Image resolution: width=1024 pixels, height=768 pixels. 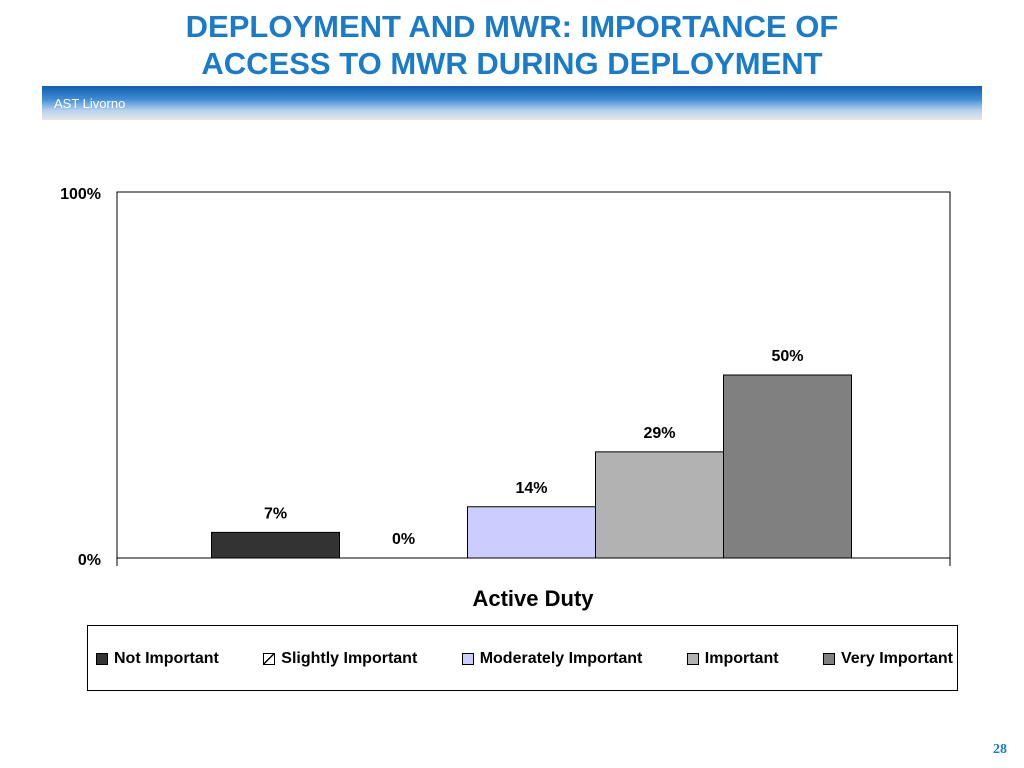 I want to click on bar-important, so click(x=659, y=505).